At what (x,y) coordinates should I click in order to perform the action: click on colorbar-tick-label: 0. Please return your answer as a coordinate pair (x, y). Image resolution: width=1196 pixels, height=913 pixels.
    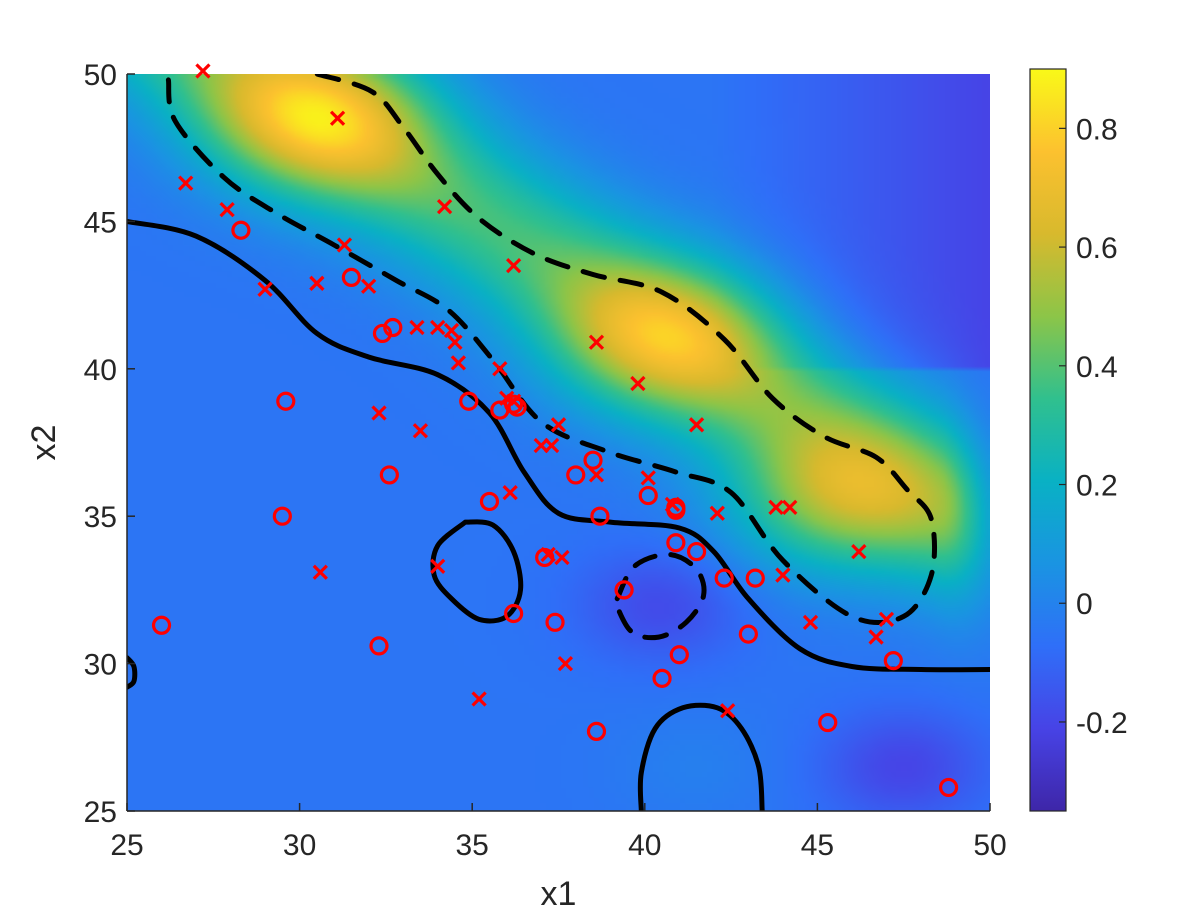
    Looking at the image, I should click on (1084, 604).